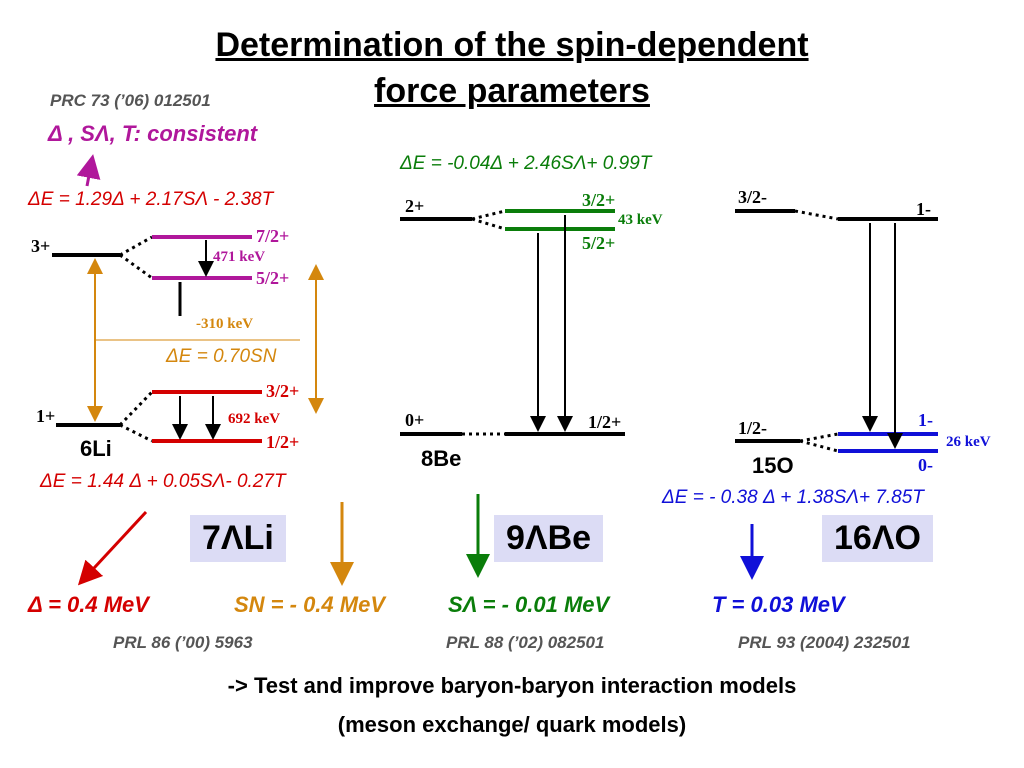 The width and height of the screenshot is (1024, 768). Describe the element at coordinates (605, 422) in the screenshot. I see `be-1-2-label: 1/2+` at that location.